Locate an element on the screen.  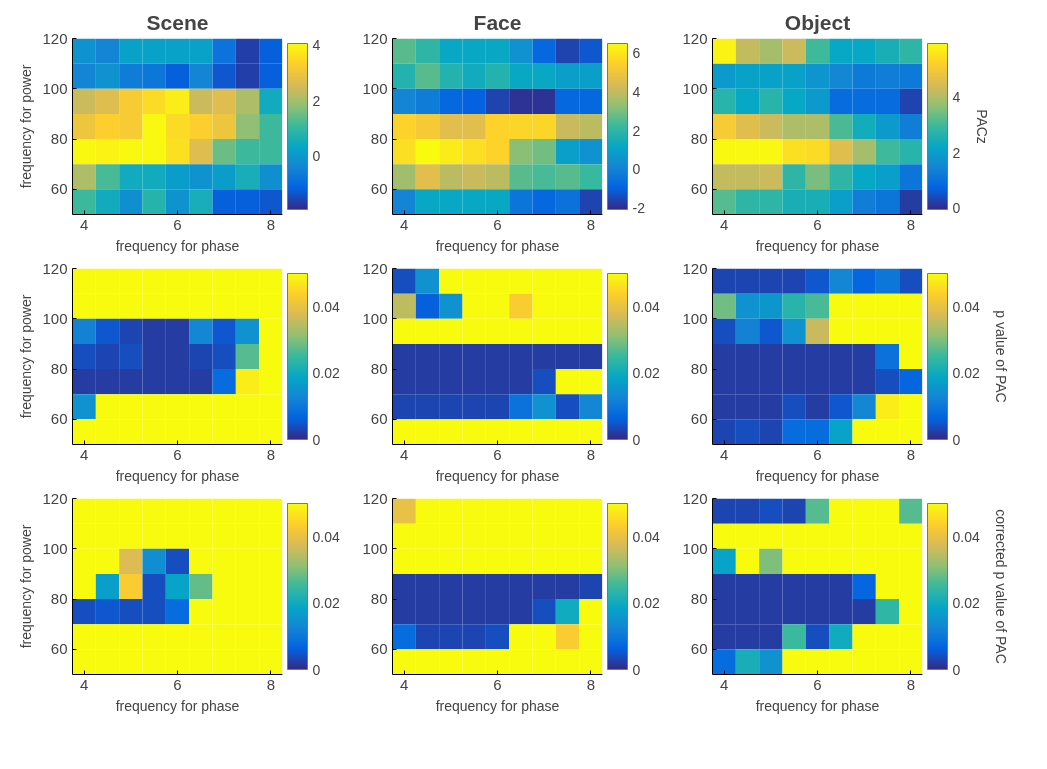
color-bar-label: -2 is located at coordinates (639, 208).